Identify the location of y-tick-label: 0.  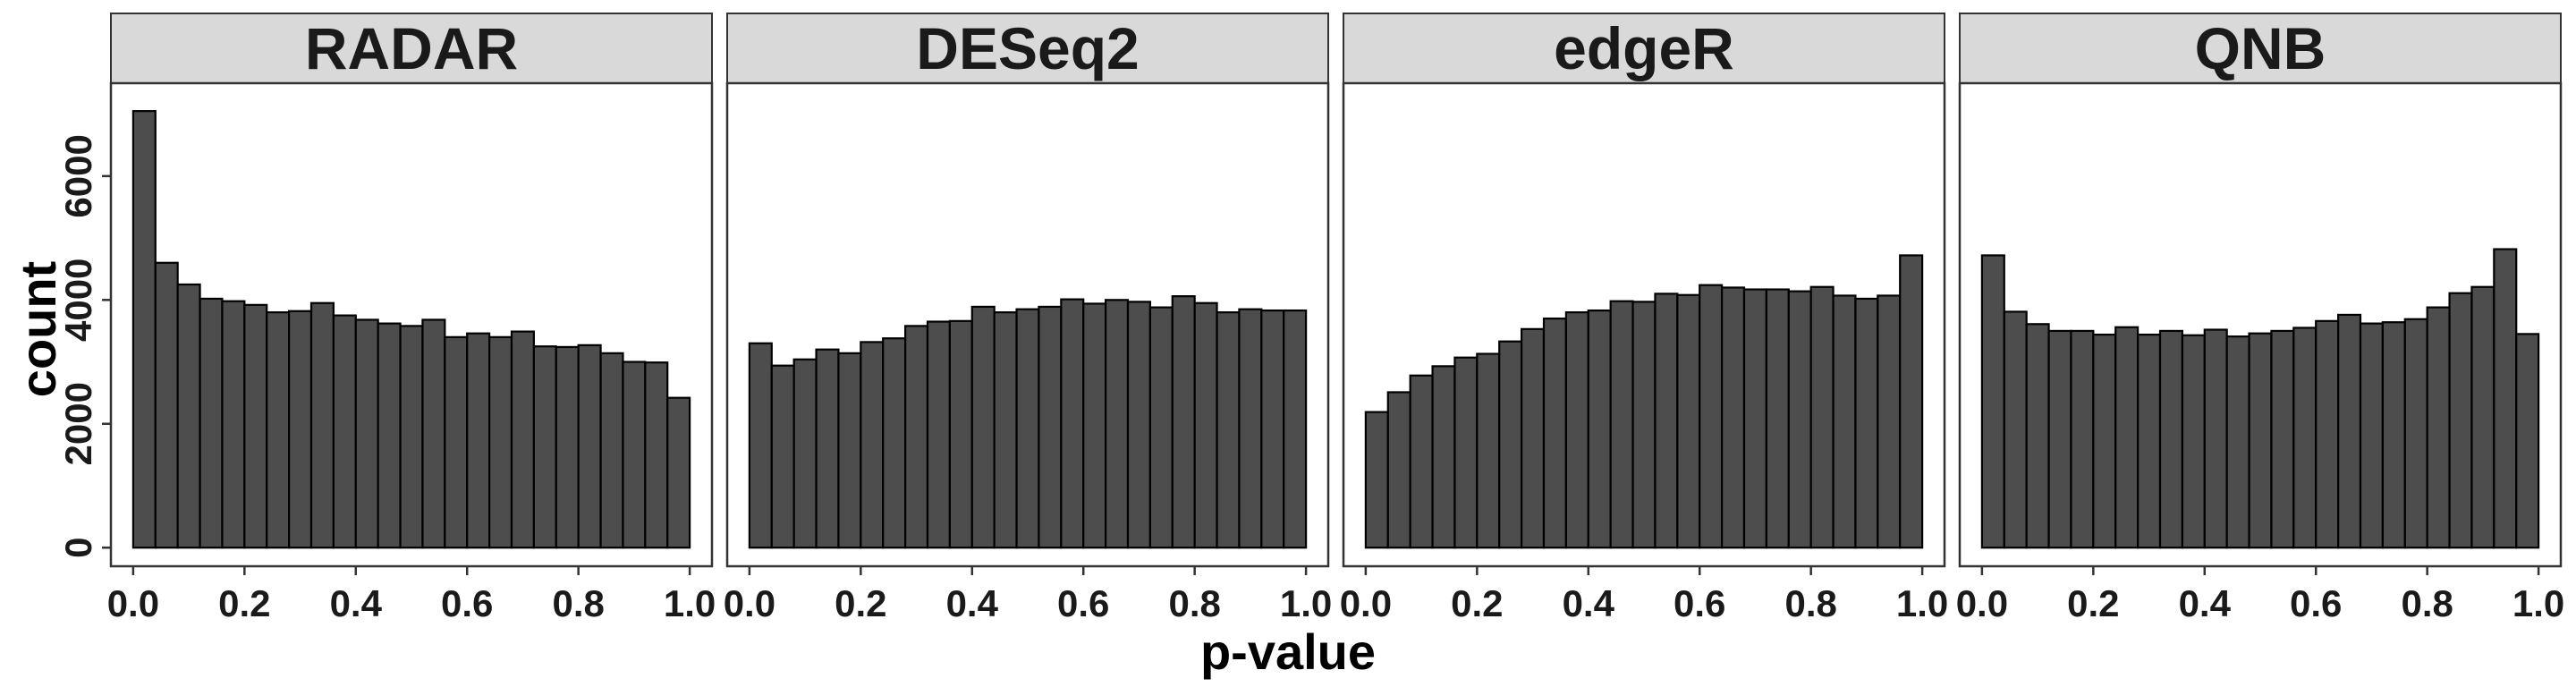
(78, 548).